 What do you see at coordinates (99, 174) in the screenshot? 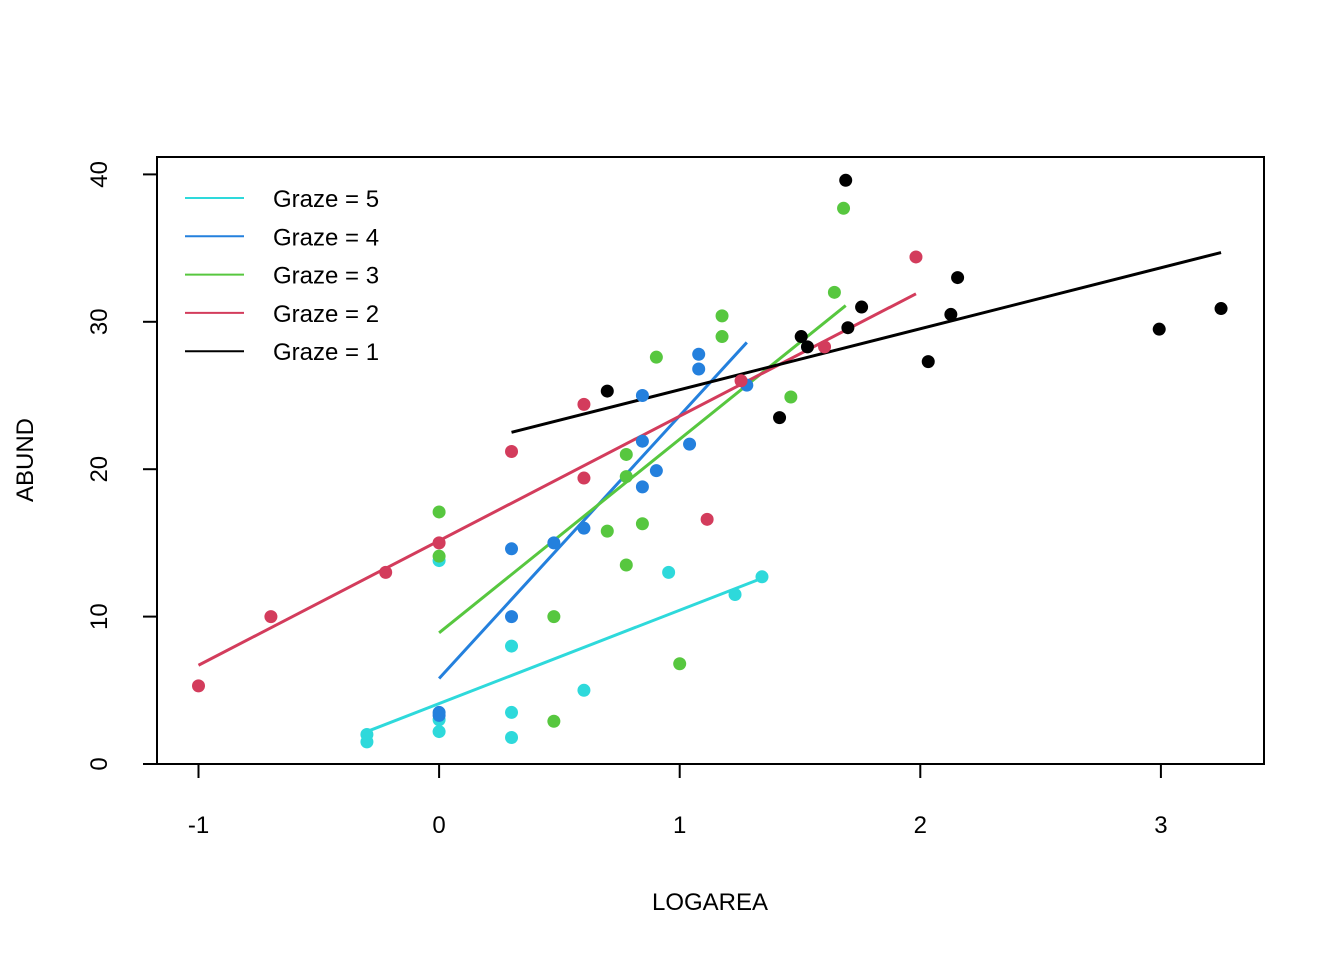
I see `y-tick-label: 40` at bounding box center [99, 174].